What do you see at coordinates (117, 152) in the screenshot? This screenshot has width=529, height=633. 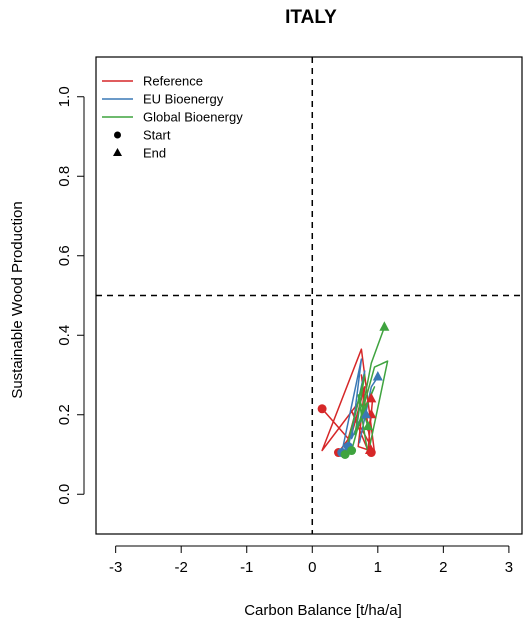 I see `legend-swatch-triangle` at bounding box center [117, 152].